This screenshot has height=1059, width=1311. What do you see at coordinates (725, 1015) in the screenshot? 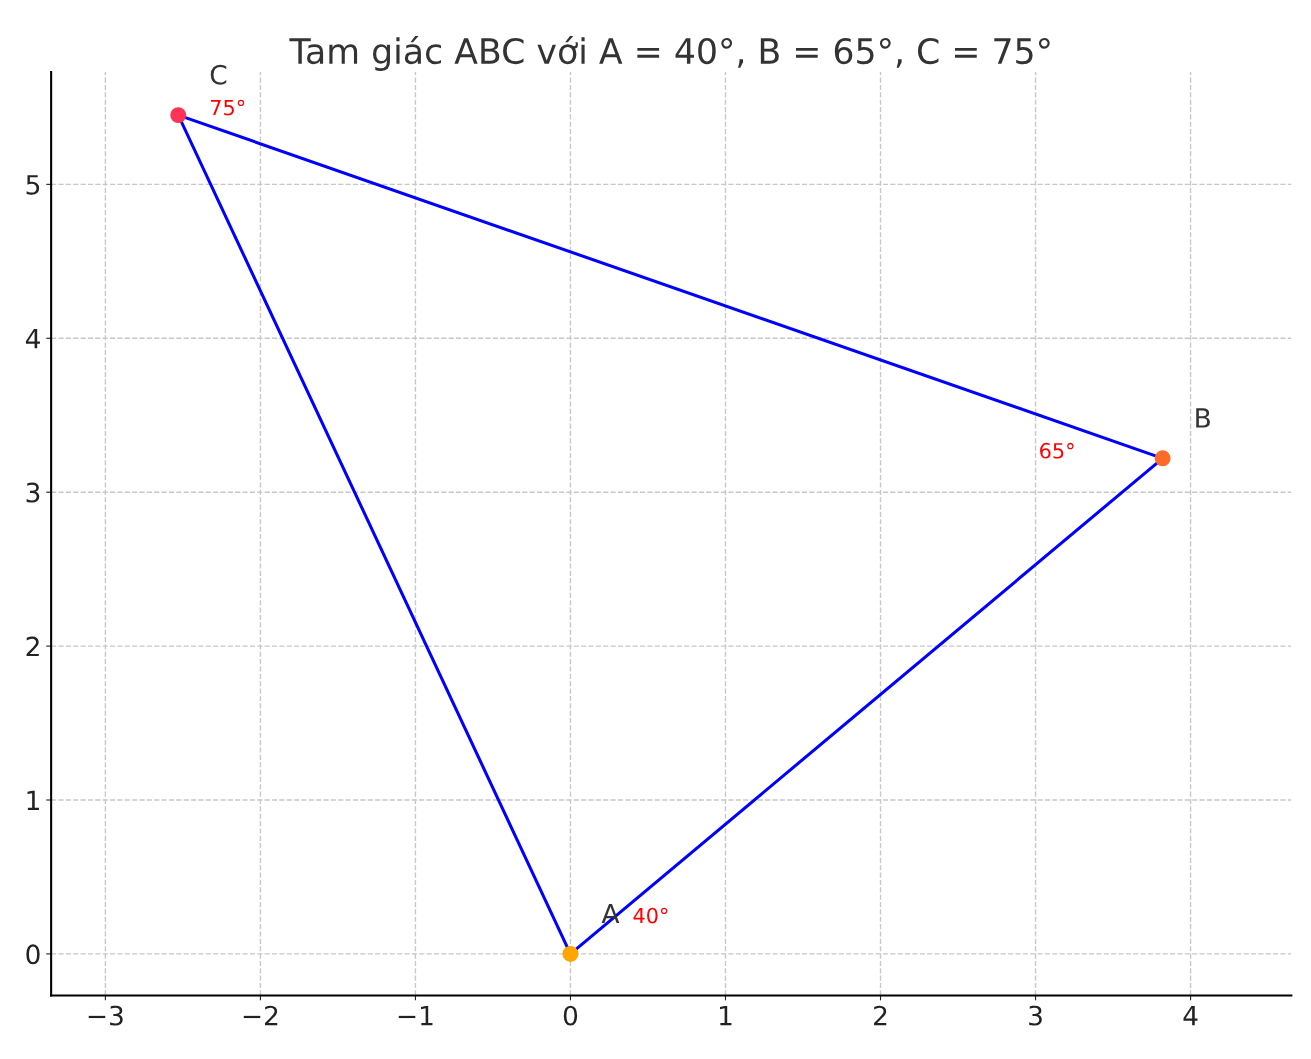
I see `x-tick-label: 1` at bounding box center [725, 1015].